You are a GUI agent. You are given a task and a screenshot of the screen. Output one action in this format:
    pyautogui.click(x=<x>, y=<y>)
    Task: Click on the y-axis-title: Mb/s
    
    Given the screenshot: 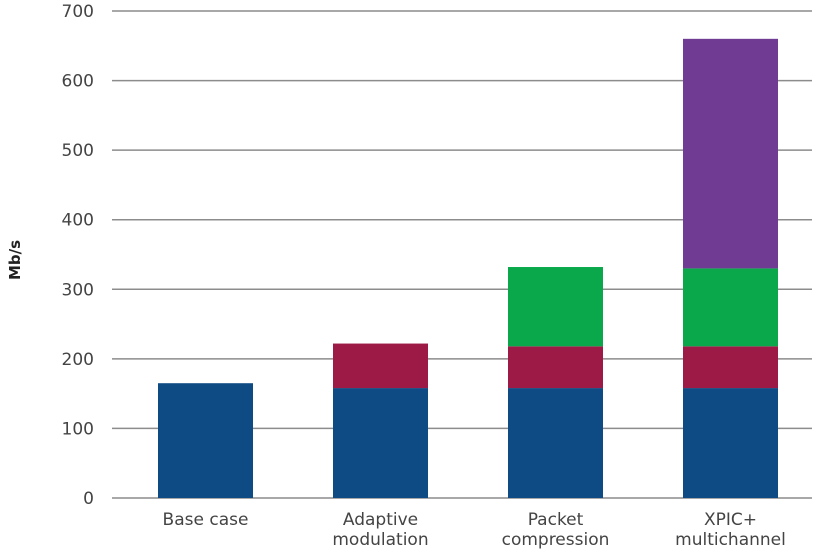 What is the action you would take?
    pyautogui.click(x=15, y=260)
    